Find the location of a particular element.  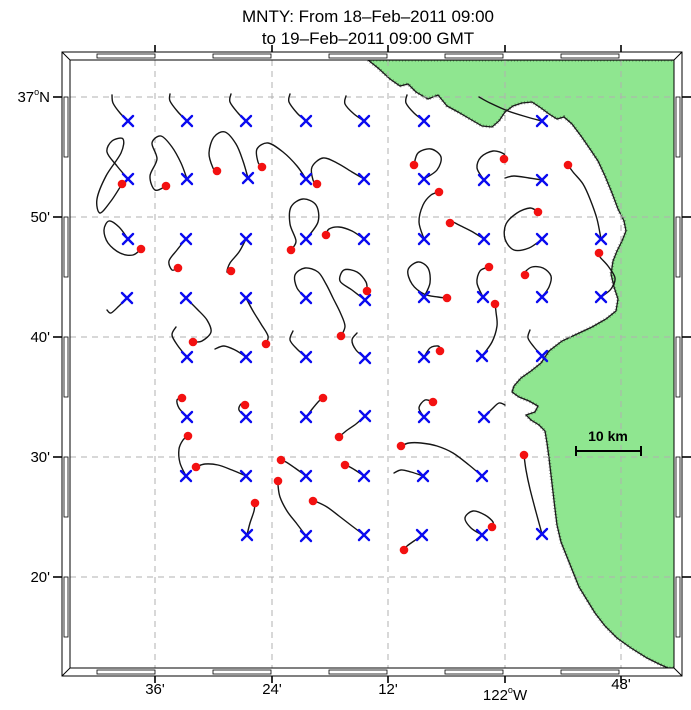

x-tick-label: 122oW is located at coordinates (505, 694).